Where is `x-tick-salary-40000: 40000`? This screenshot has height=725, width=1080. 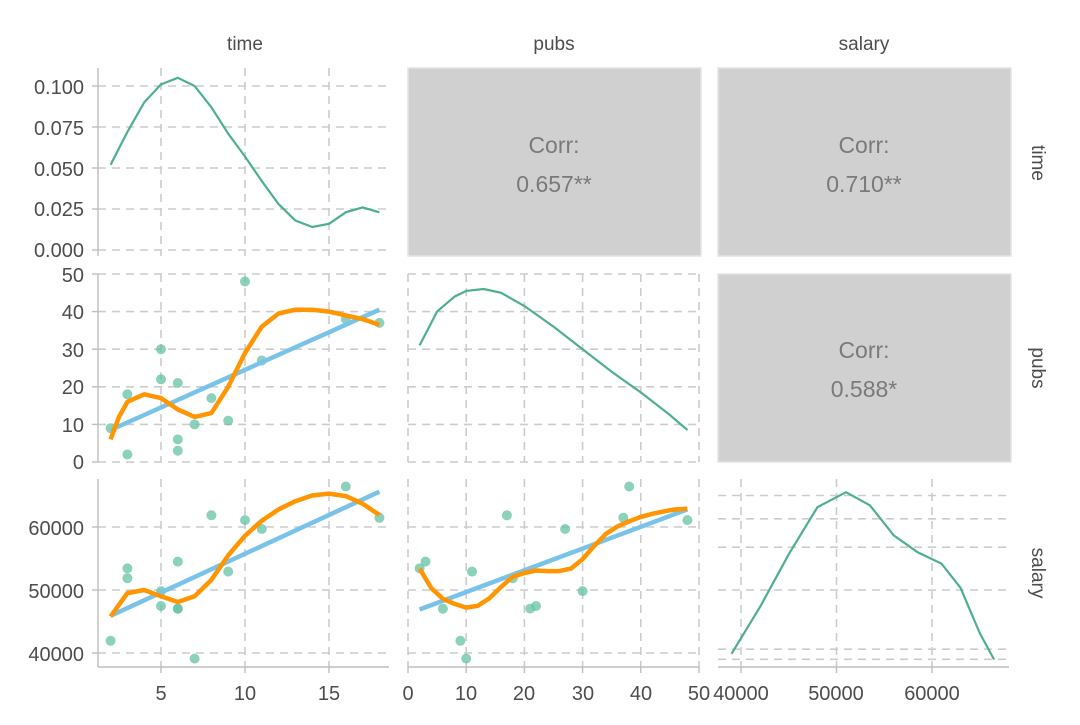
x-tick-salary-40000: 40000 is located at coordinates (741, 694).